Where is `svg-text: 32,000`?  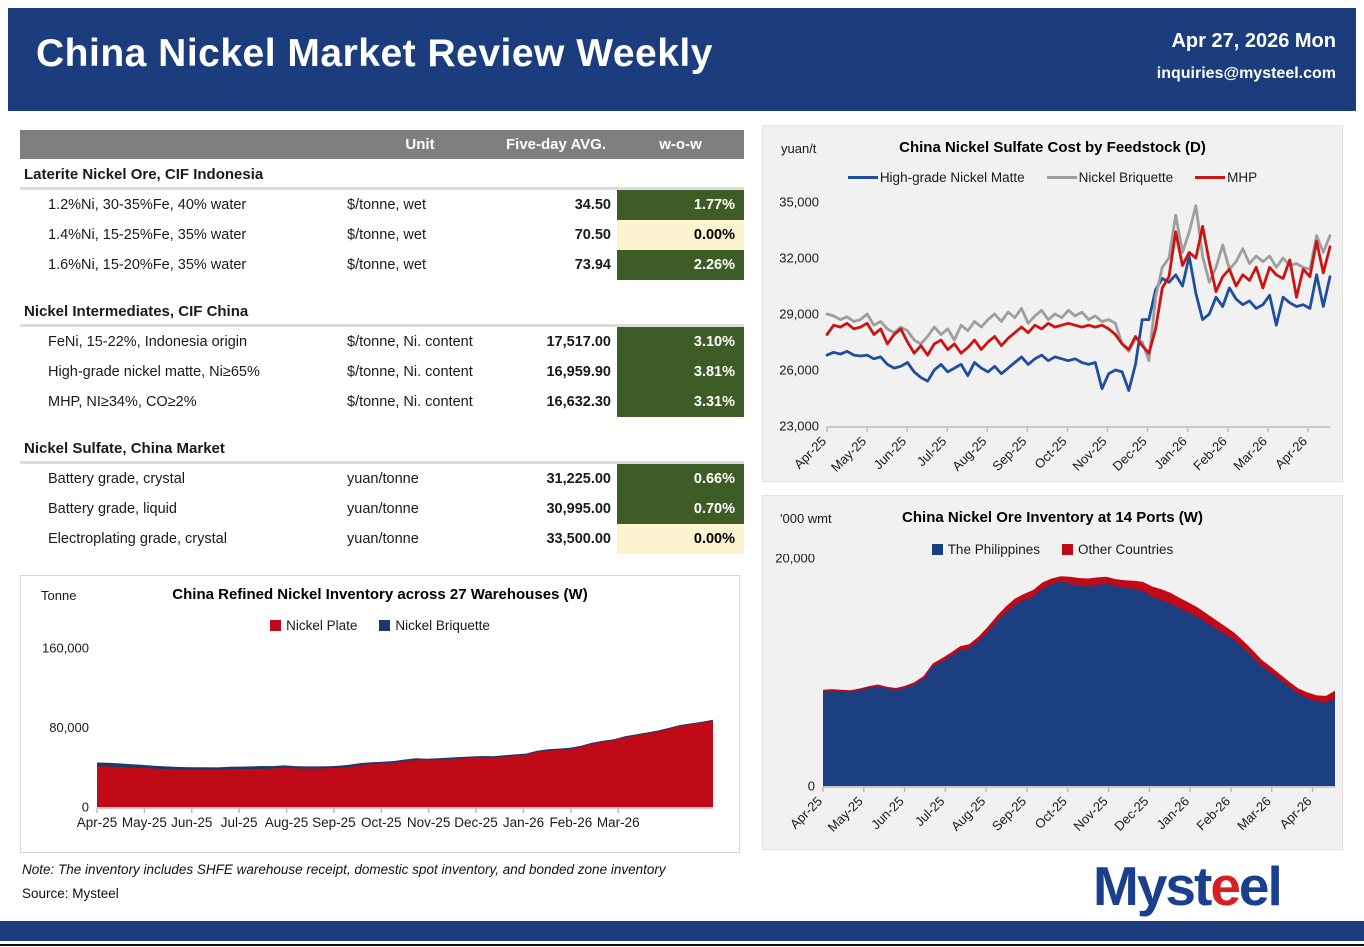 svg-text: 32,000 is located at coordinates (799, 258).